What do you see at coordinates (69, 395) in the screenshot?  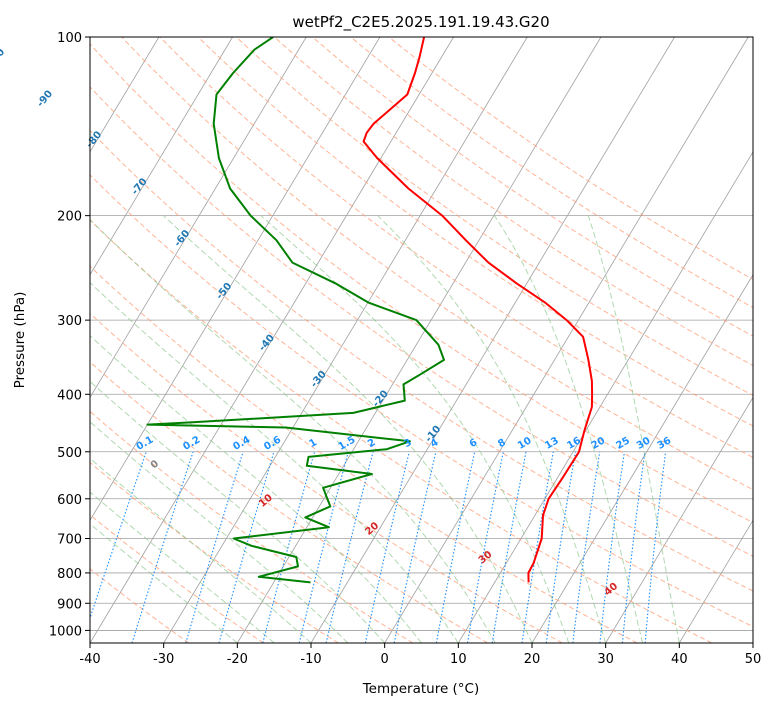 I see `y-tick-label: 400` at bounding box center [69, 395].